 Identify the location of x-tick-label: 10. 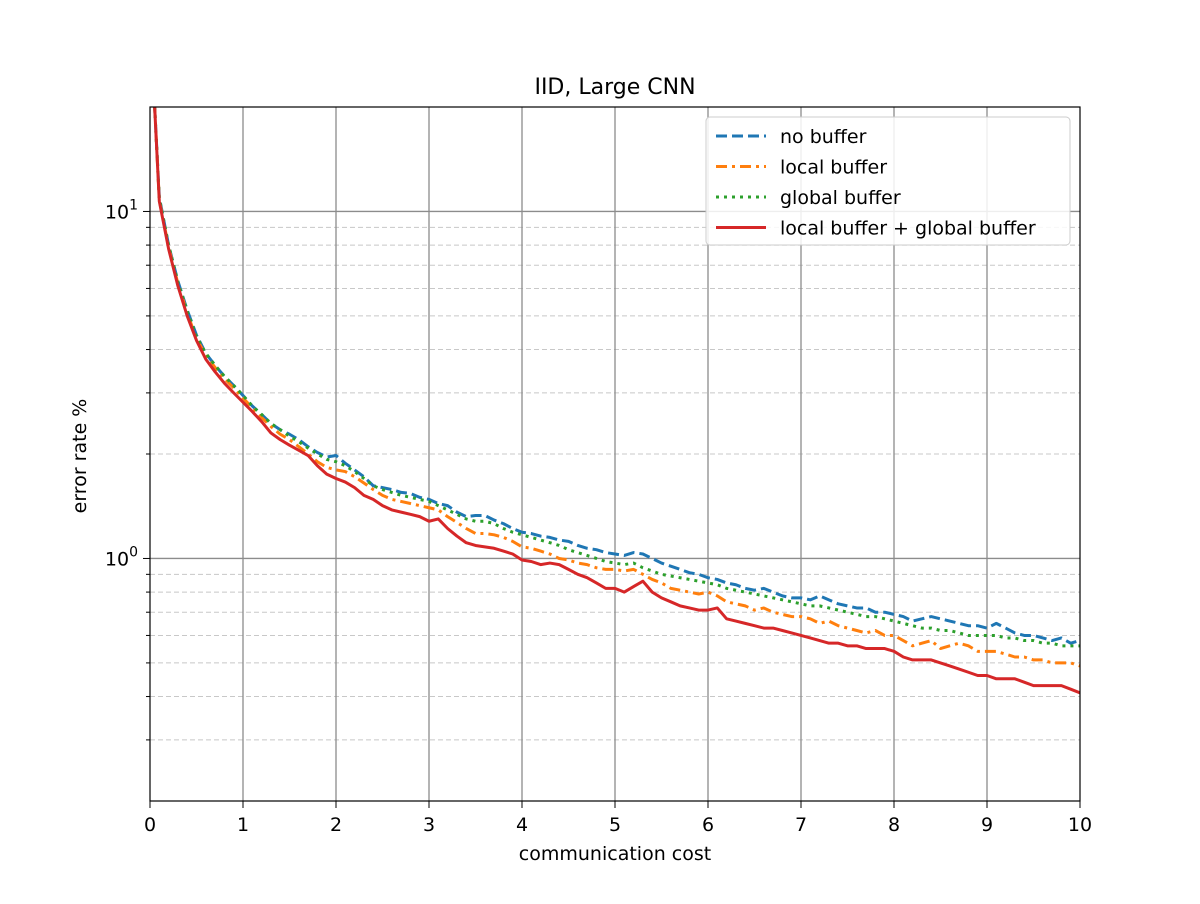
(1080, 825).